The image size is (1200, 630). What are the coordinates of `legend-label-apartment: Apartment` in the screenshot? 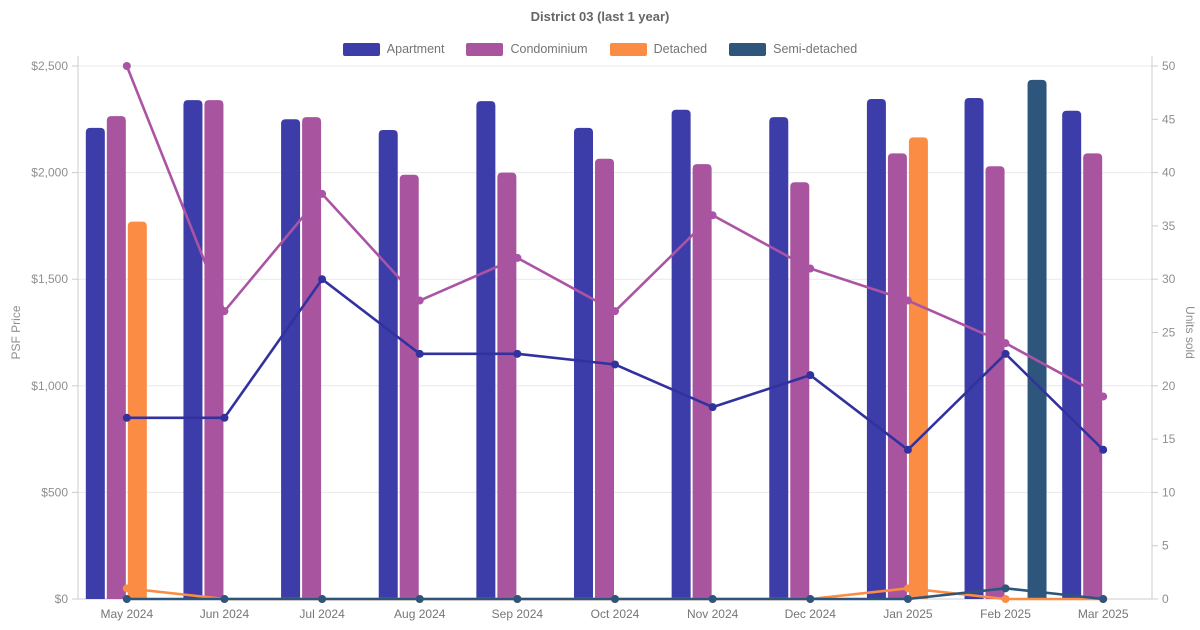 It's located at (415, 49).